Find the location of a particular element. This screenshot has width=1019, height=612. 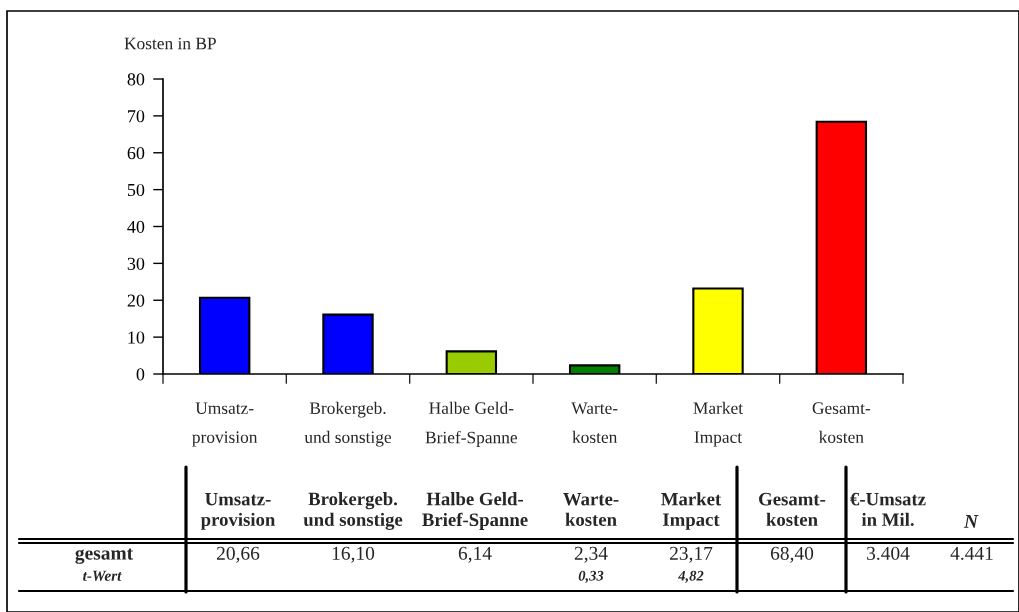

category-label: Brokergeb. und sonstige is located at coordinates (353, 511).